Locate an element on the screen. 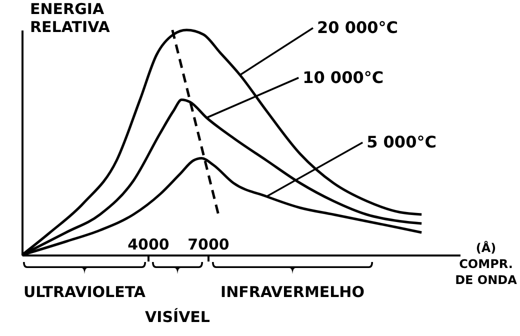  x-tick-label: 7000 is located at coordinates (209, 245).